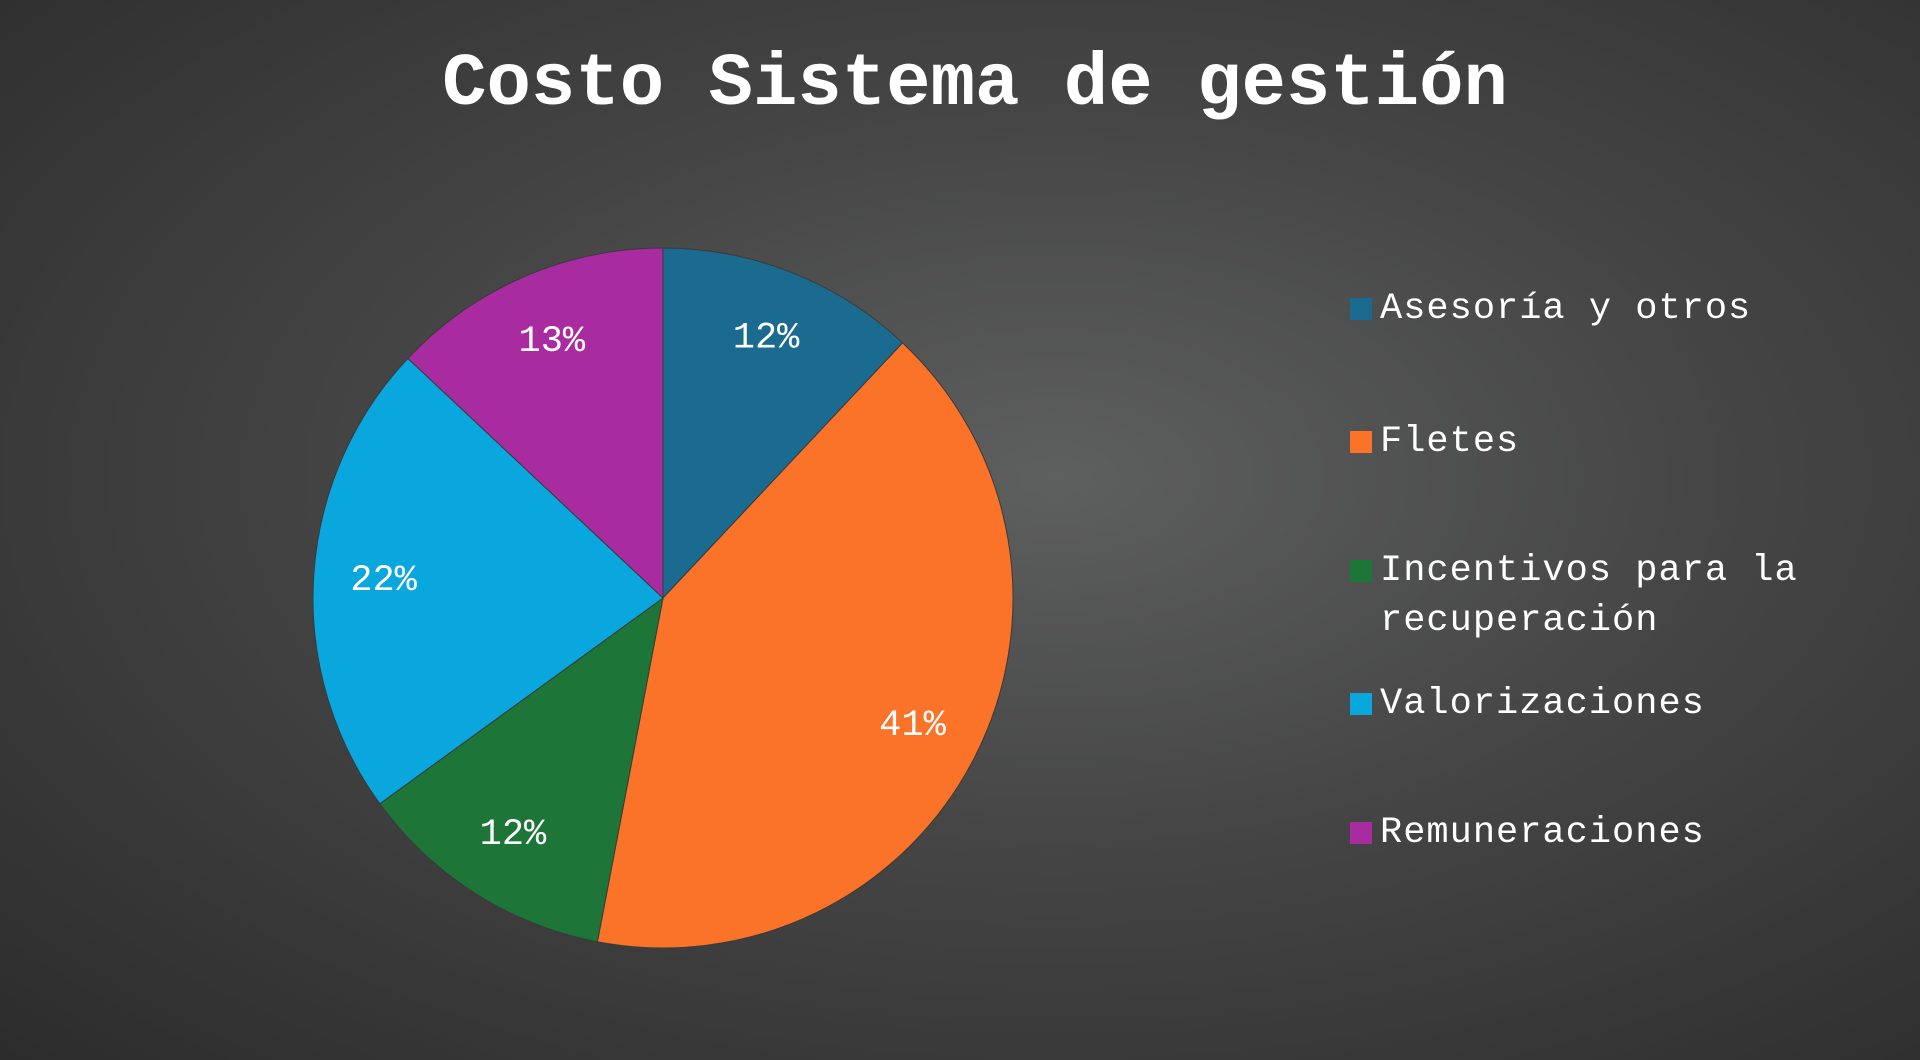  I want to click on legend-item: Asesoría y otros, so click(1615, 309).